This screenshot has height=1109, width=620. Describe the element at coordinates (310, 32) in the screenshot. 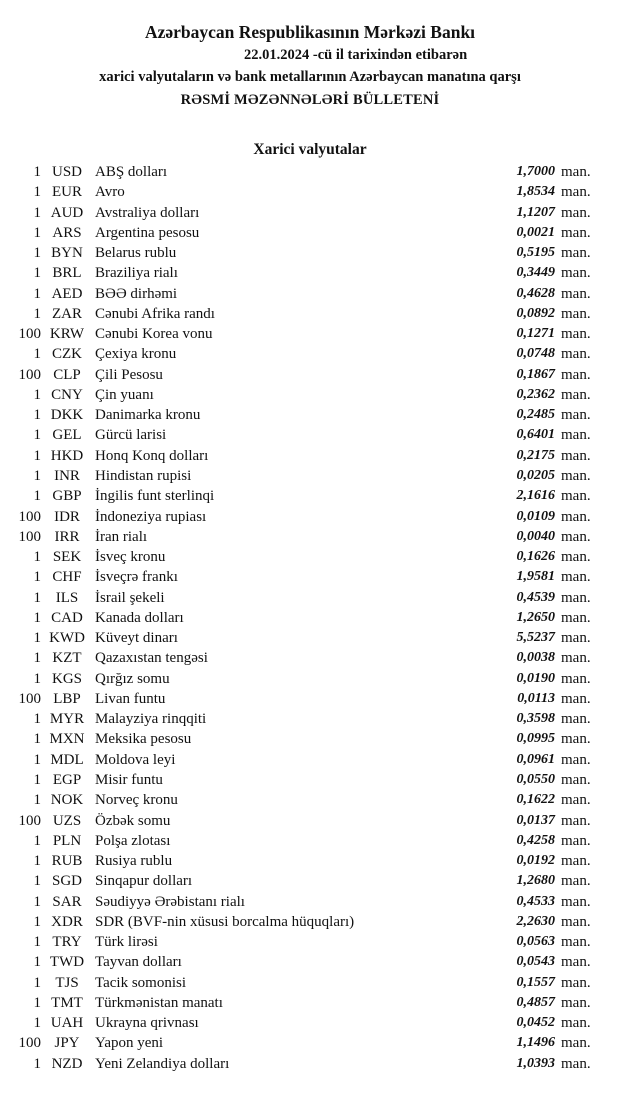

I see `document-title: Azərbaycan Respublikasının Mərkəzi Bankı` at that location.